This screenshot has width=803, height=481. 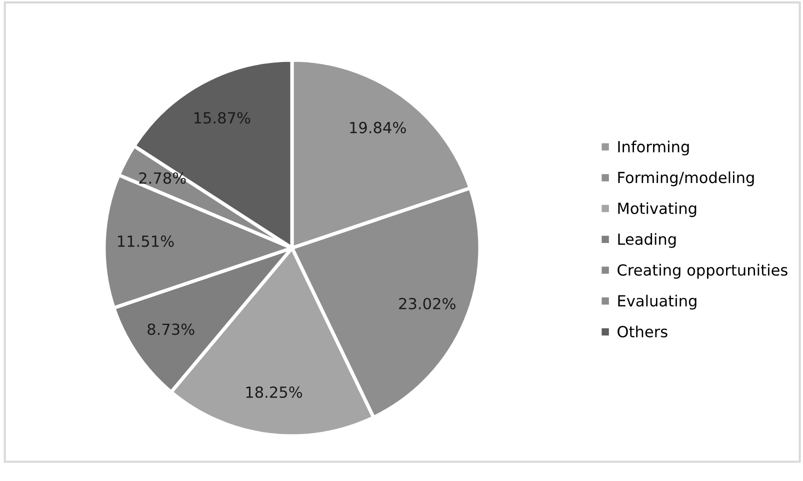 What do you see at coordinates (653, 148) in the screenshot?
I see `legend-label: Informing` at bounding box center [653, 148].